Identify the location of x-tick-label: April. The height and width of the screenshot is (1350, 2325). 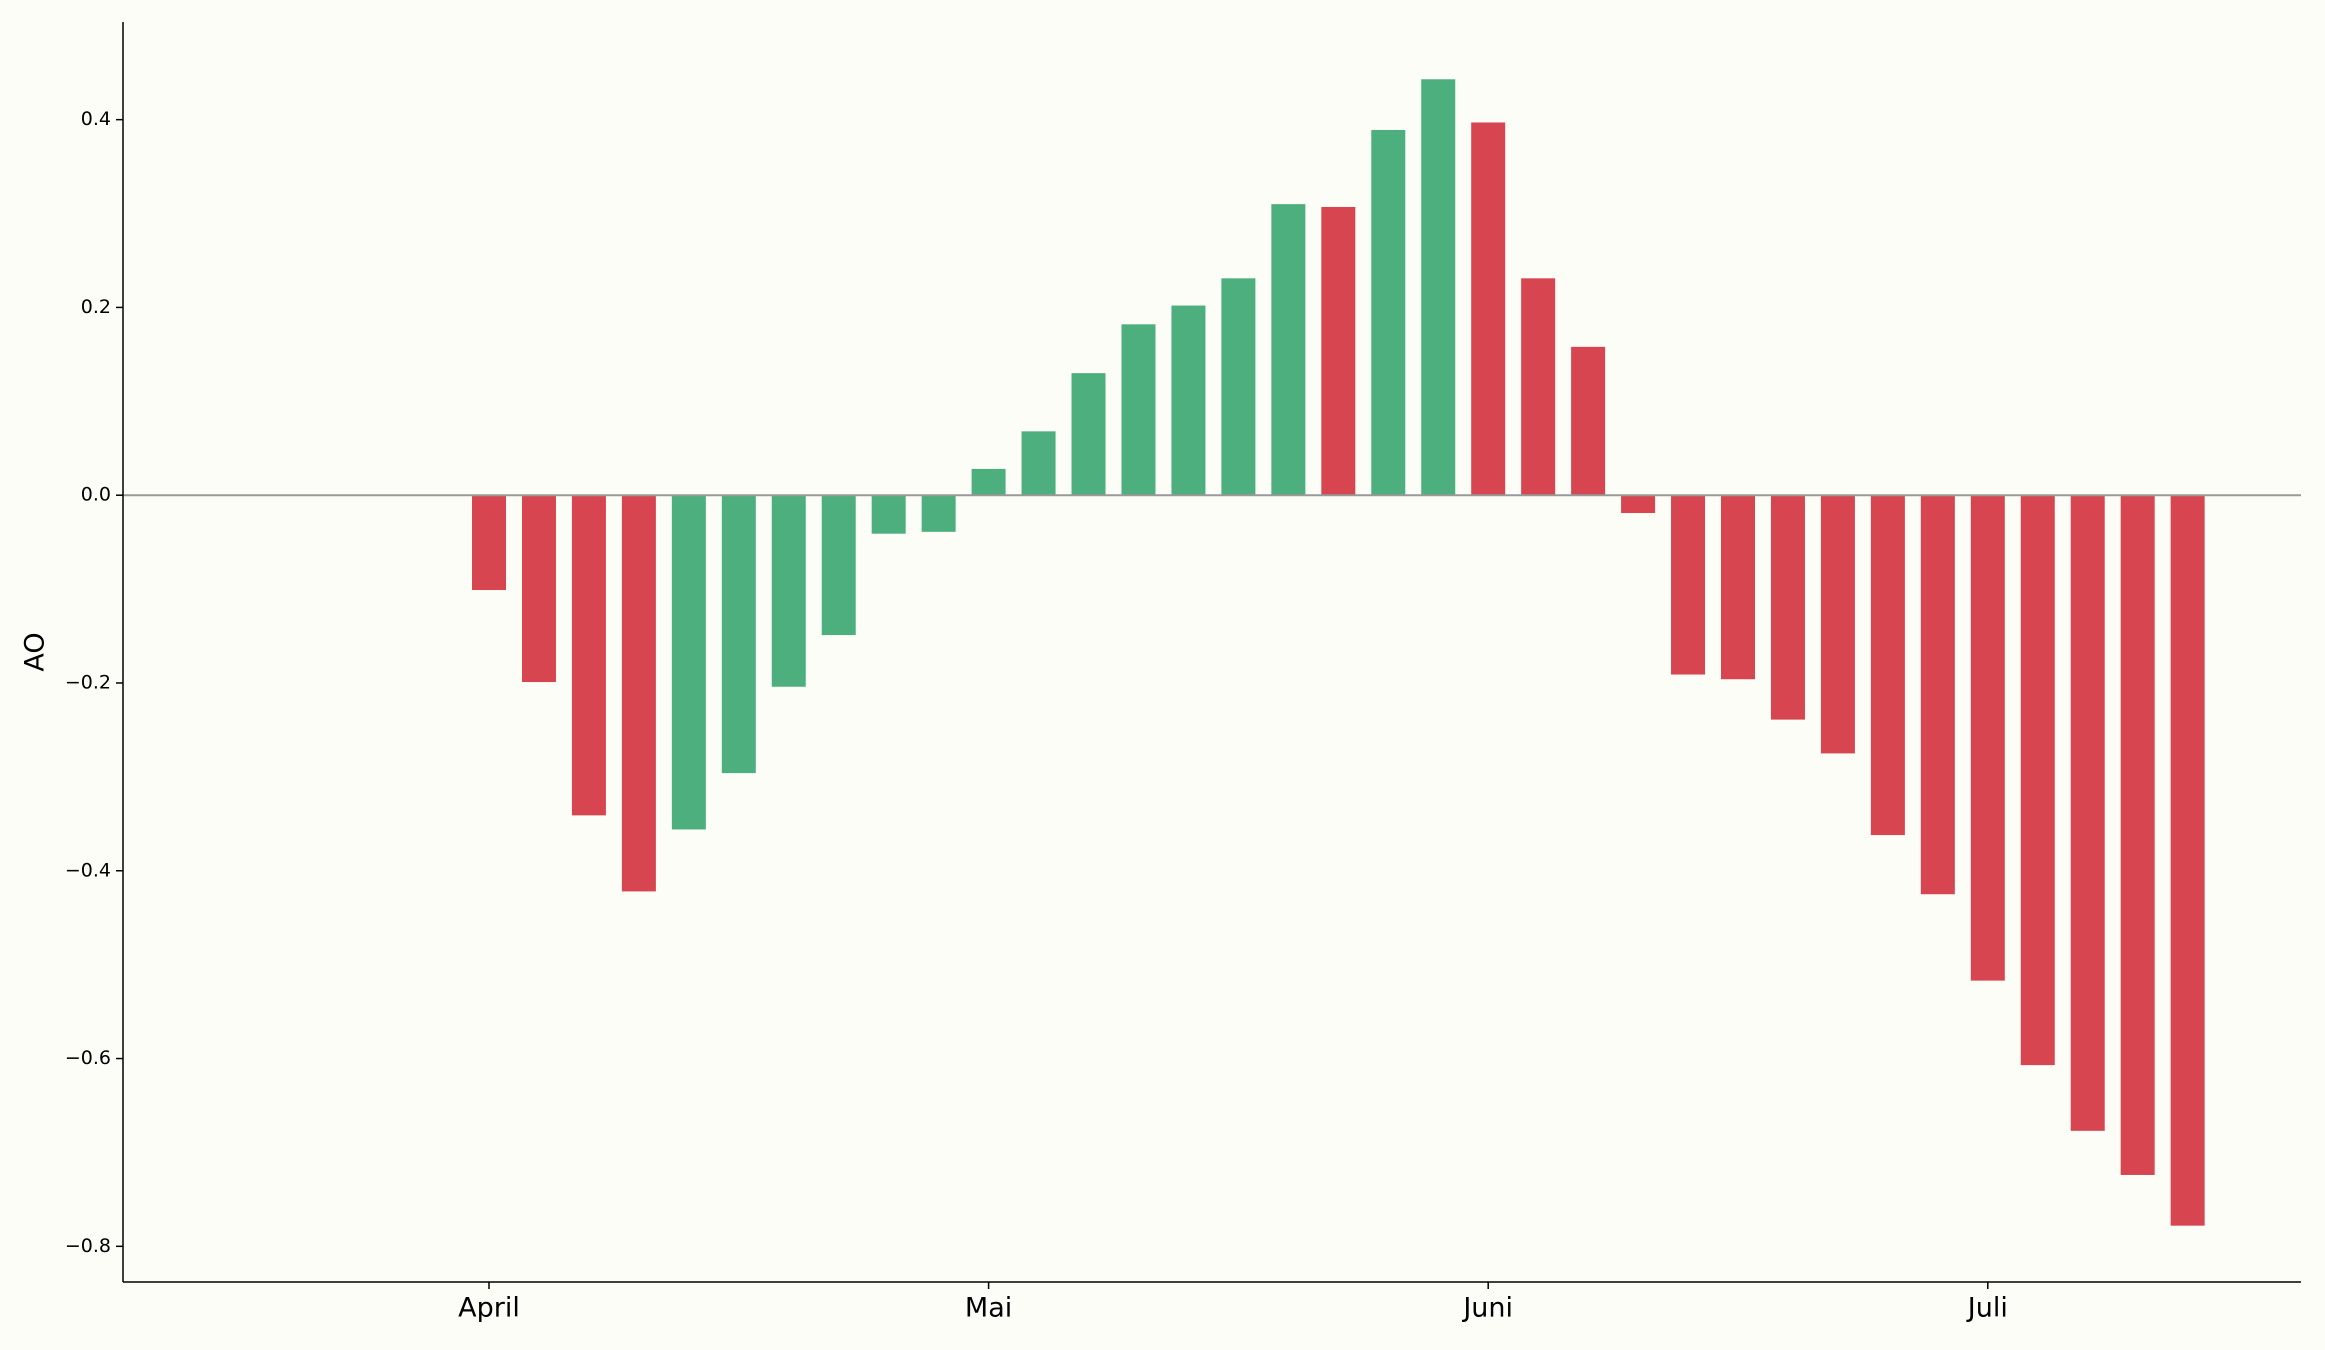
(489, 1308).